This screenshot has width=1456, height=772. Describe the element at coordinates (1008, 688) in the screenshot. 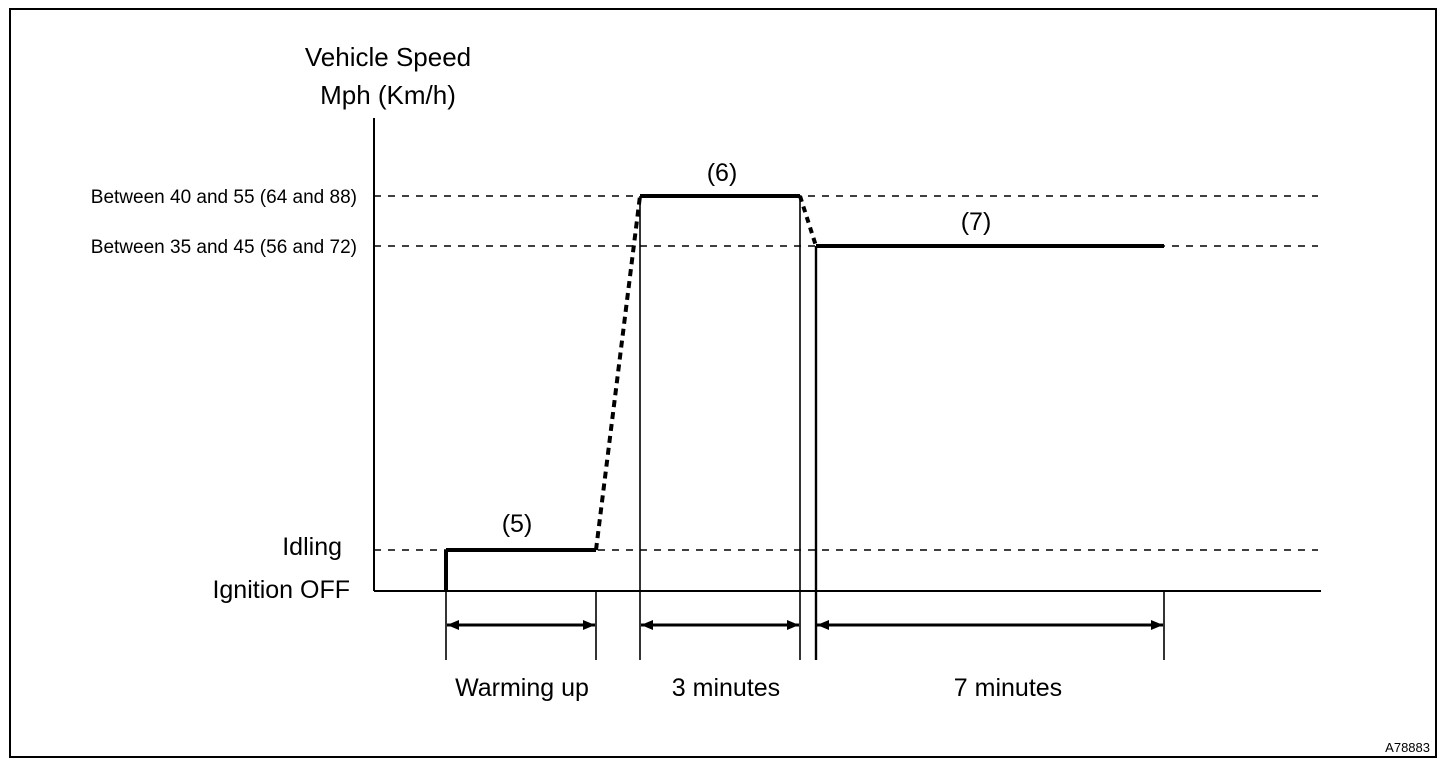

I see `duration-label-7-minutes: 7 minutes` at that location.